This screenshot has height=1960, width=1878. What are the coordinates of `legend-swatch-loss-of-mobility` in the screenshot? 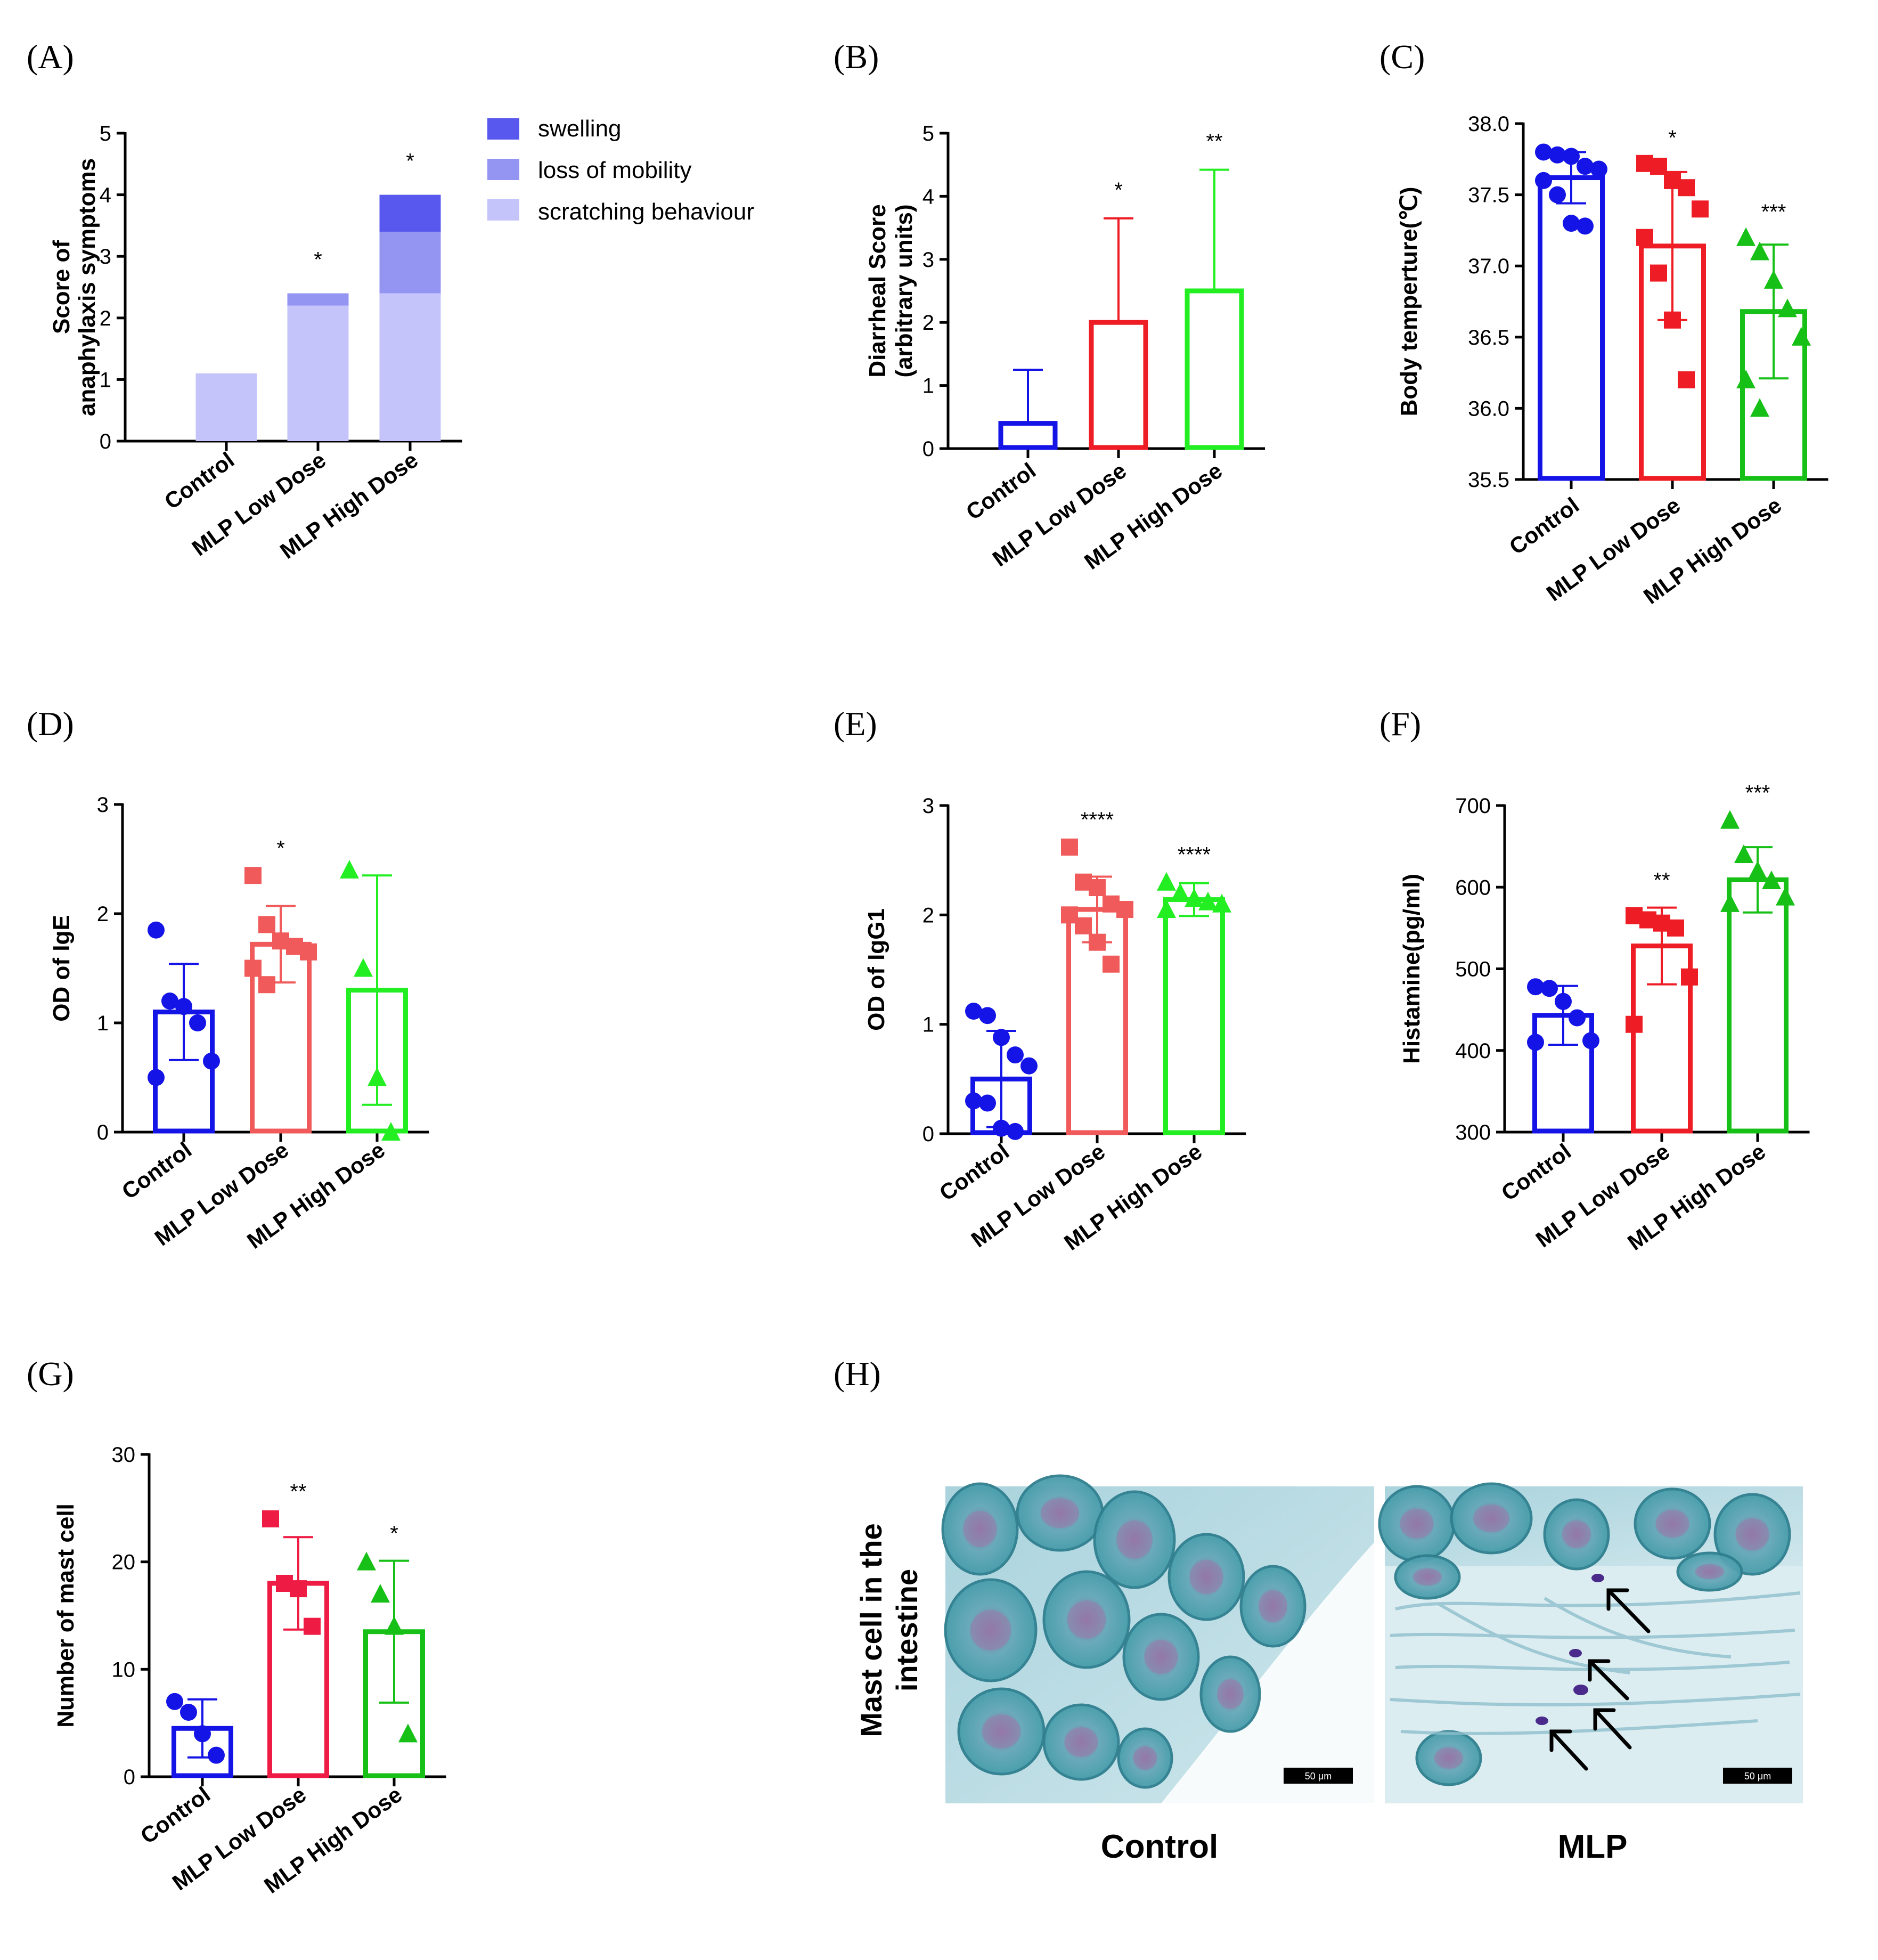 It's located at (503, 169).